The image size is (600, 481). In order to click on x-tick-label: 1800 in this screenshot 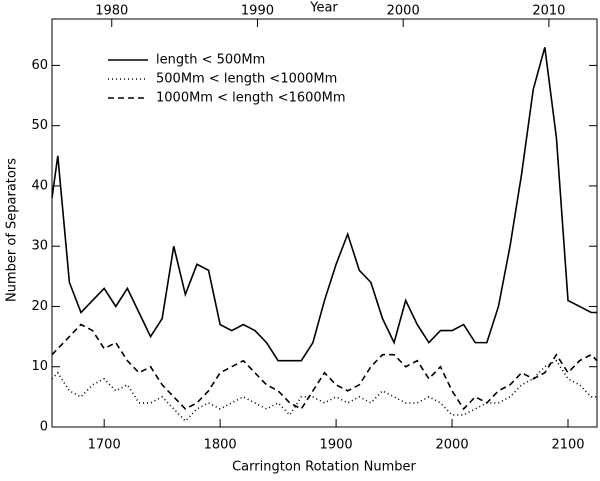, I will do `click(220, 445)`.